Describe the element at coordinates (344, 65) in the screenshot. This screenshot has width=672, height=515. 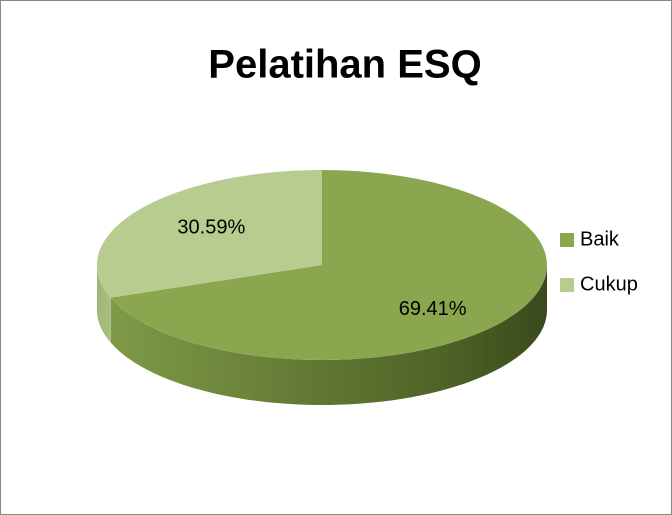
I see `chart-title: Pelatihan ESQ` at that location.